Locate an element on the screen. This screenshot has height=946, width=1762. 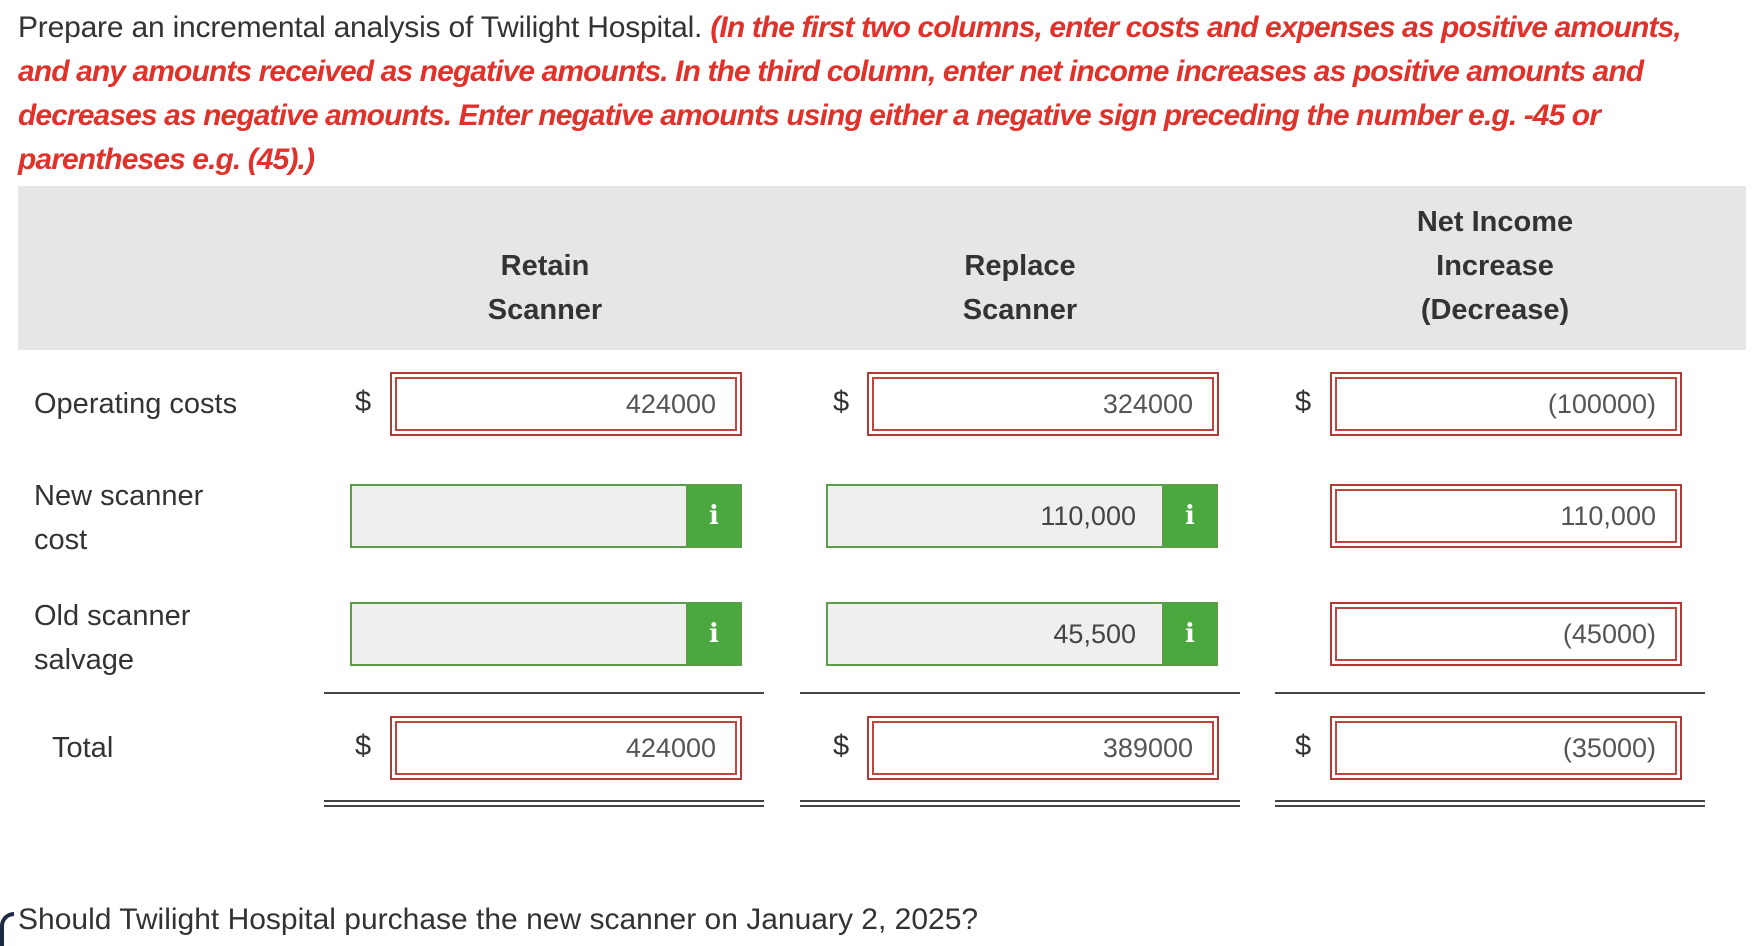
new-scanner-retain-given: i is located at coordinates (546, 516).